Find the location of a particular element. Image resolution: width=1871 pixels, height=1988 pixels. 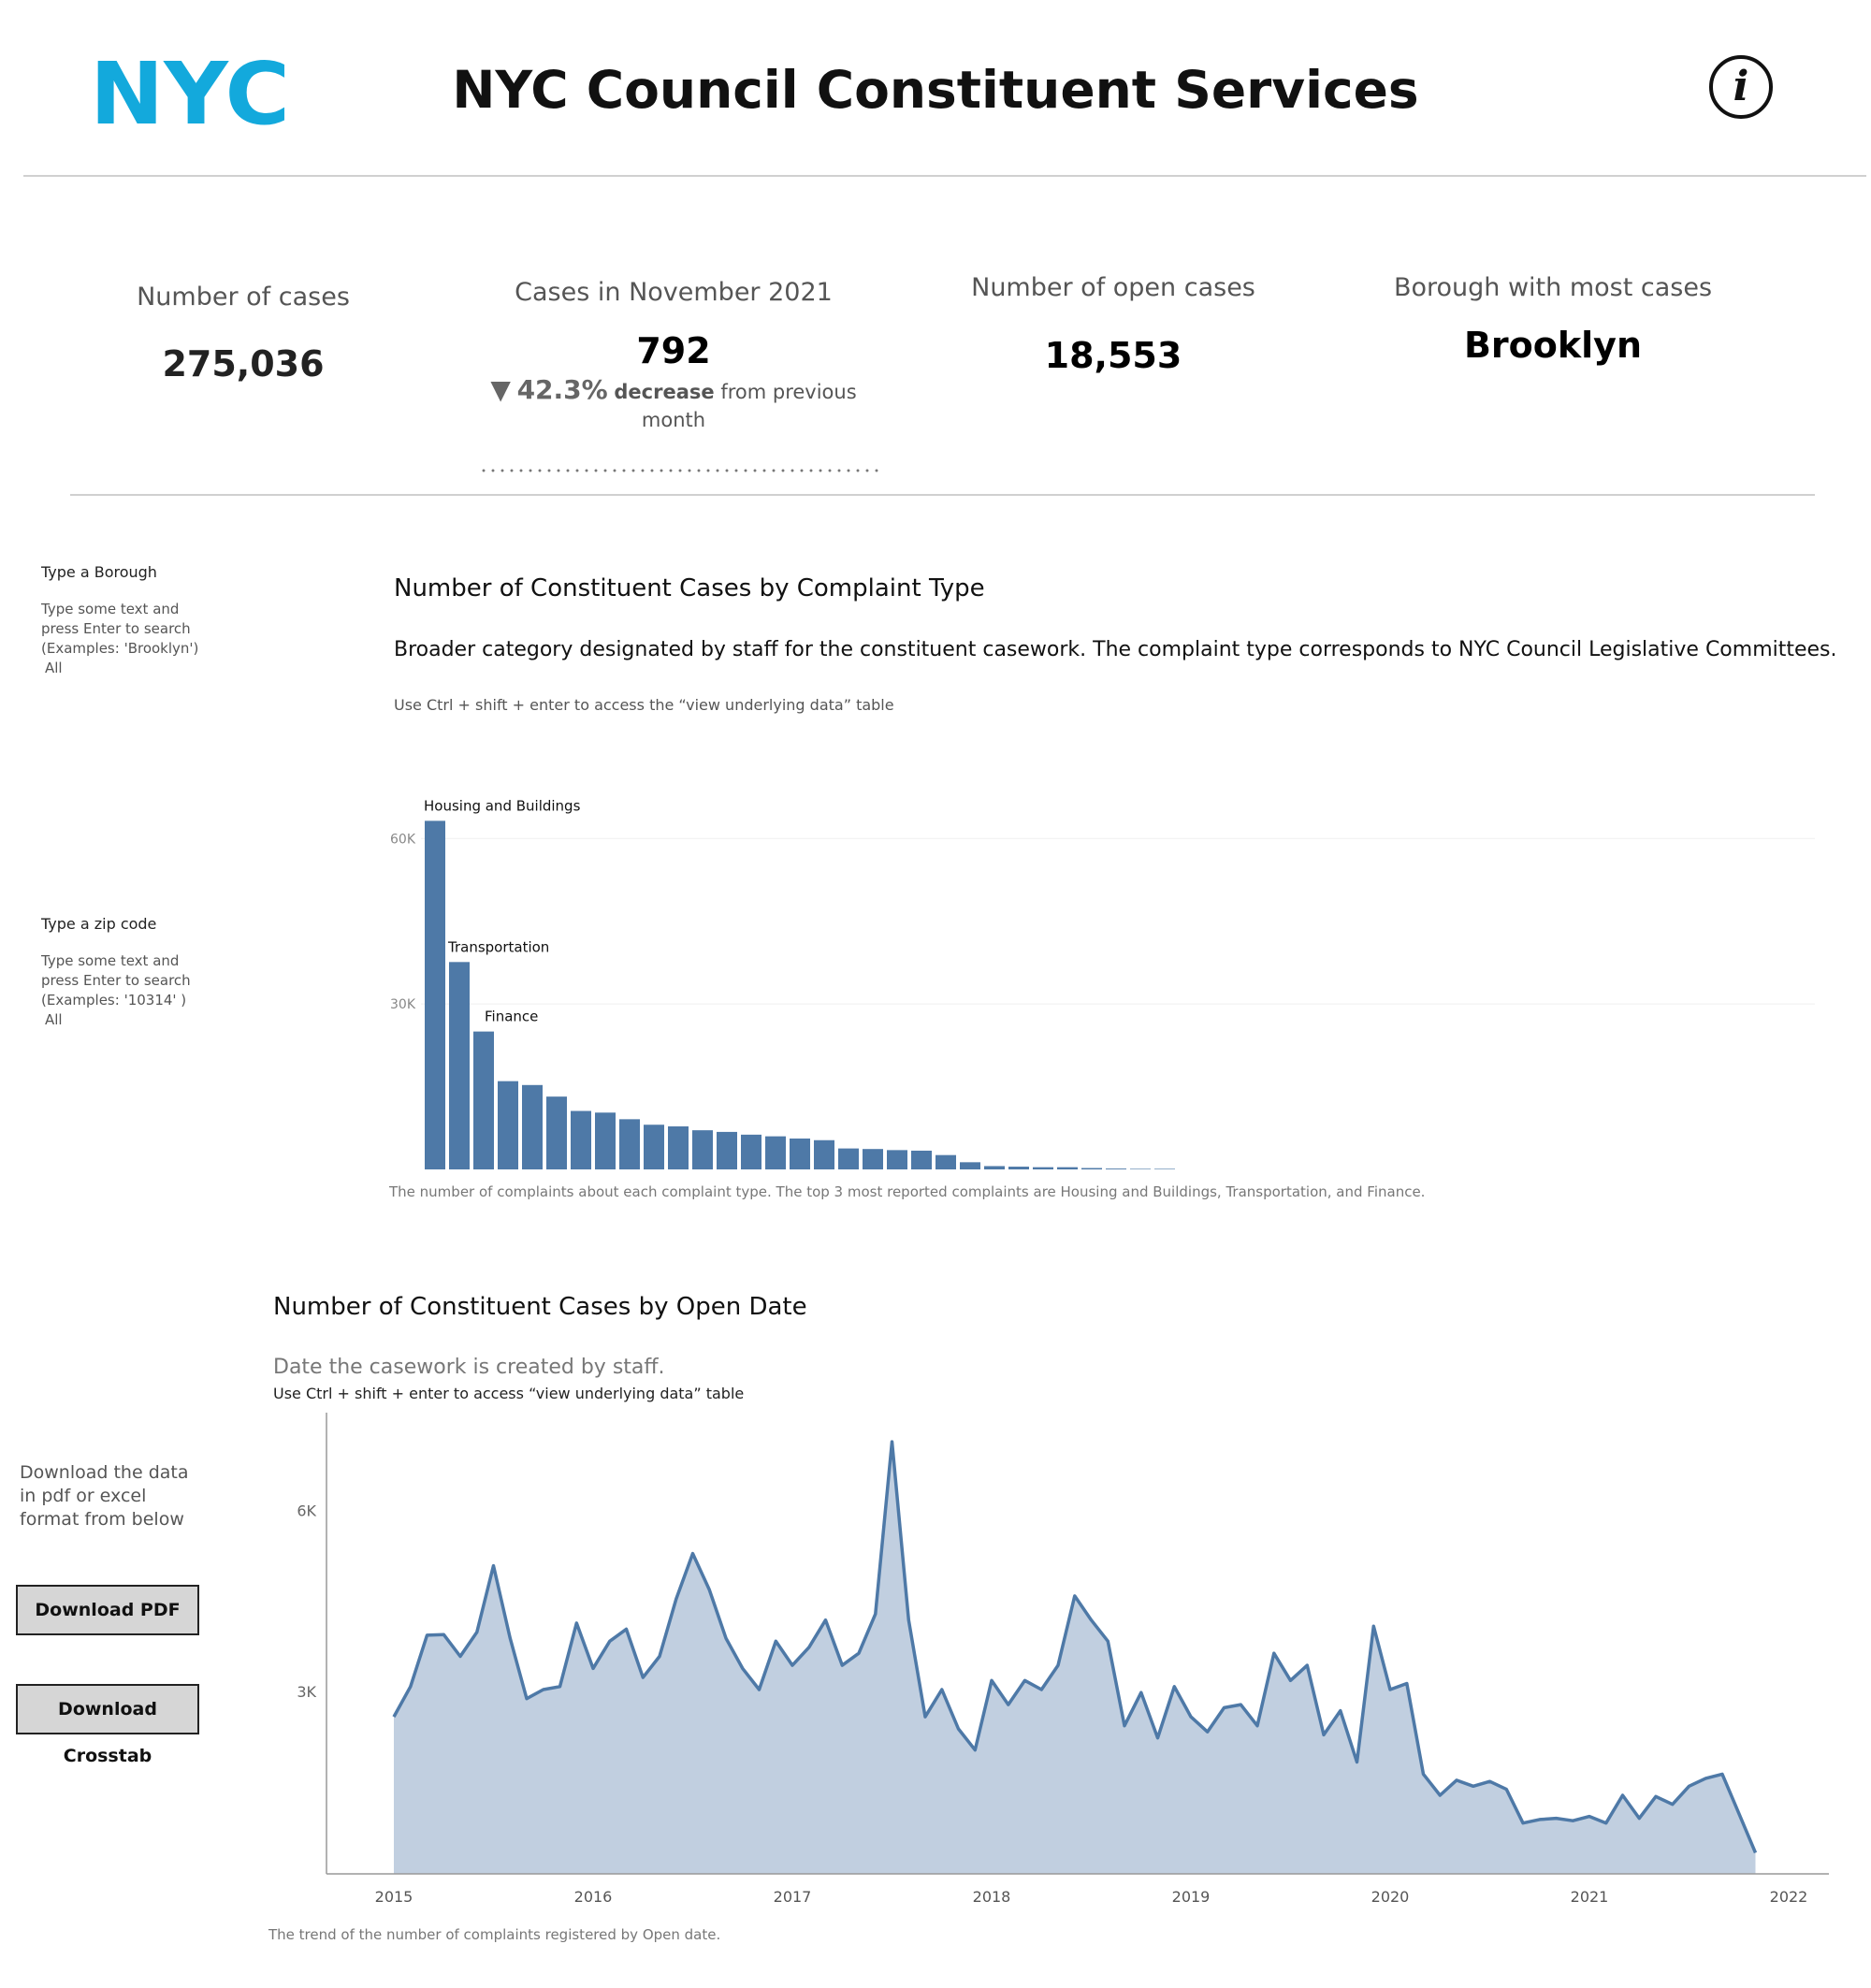

download-pdf-button: Download PDF is located at coordinates (107, 1610).